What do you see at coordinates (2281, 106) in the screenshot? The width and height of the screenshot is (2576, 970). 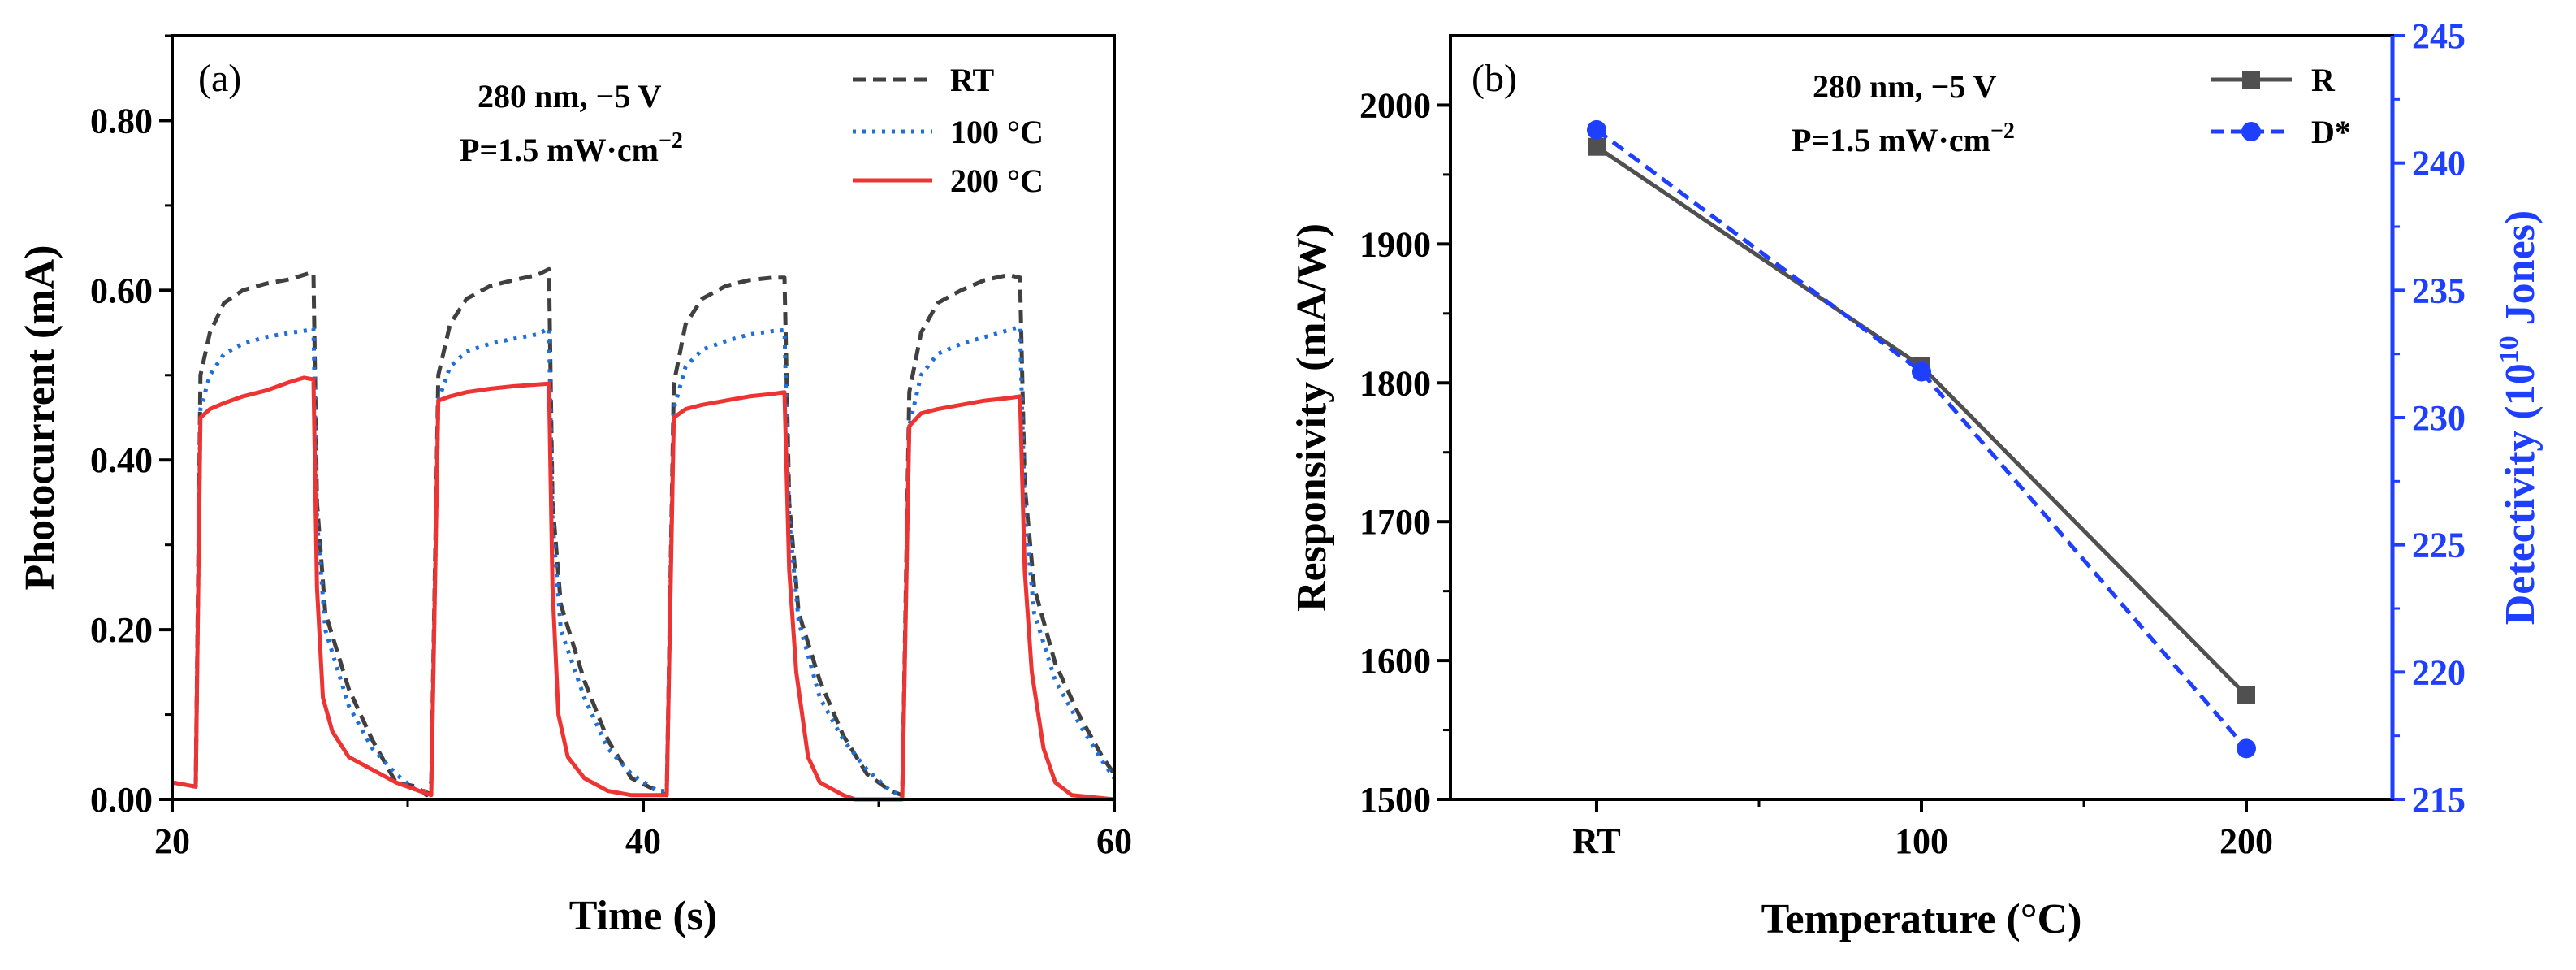 I see `panel-b-legend: R D*` at bounding box center [2281, 106].